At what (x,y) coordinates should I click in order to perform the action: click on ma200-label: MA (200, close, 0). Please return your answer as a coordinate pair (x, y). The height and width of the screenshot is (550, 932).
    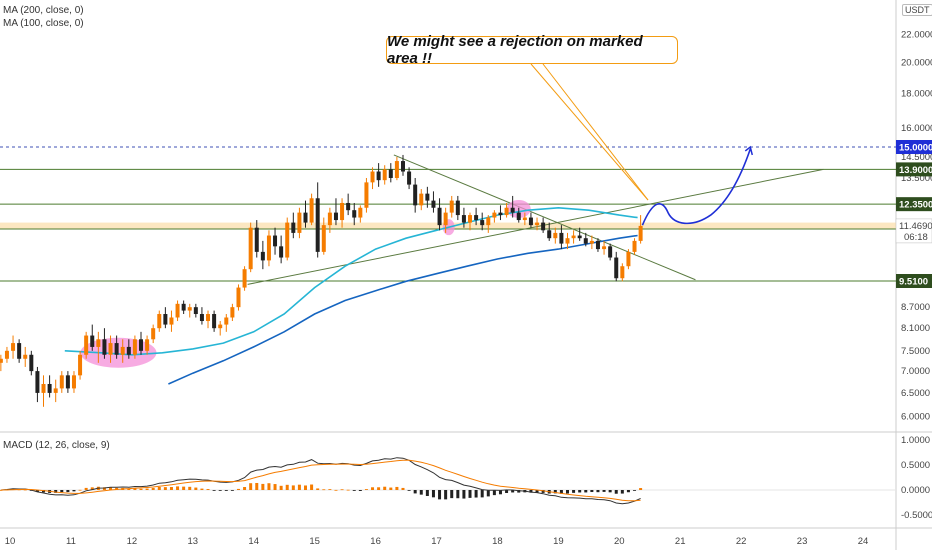
    Looking at the image, I should click on (43, 10).